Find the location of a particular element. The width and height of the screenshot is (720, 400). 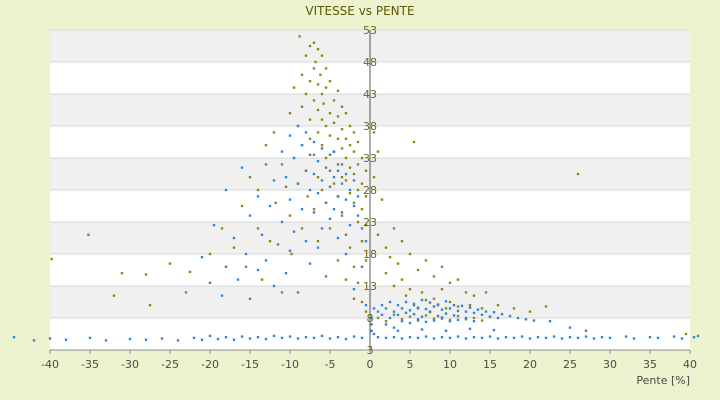

x-tick-label: -30 is located at coordinates (130, 364).